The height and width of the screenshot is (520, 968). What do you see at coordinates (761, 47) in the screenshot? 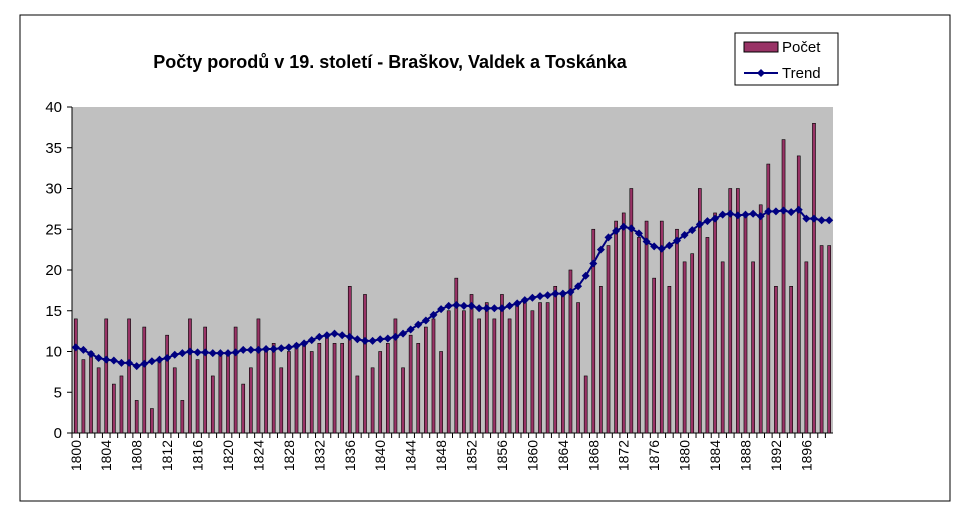
I see `legend-swatch` at bounding box center [761, 47].